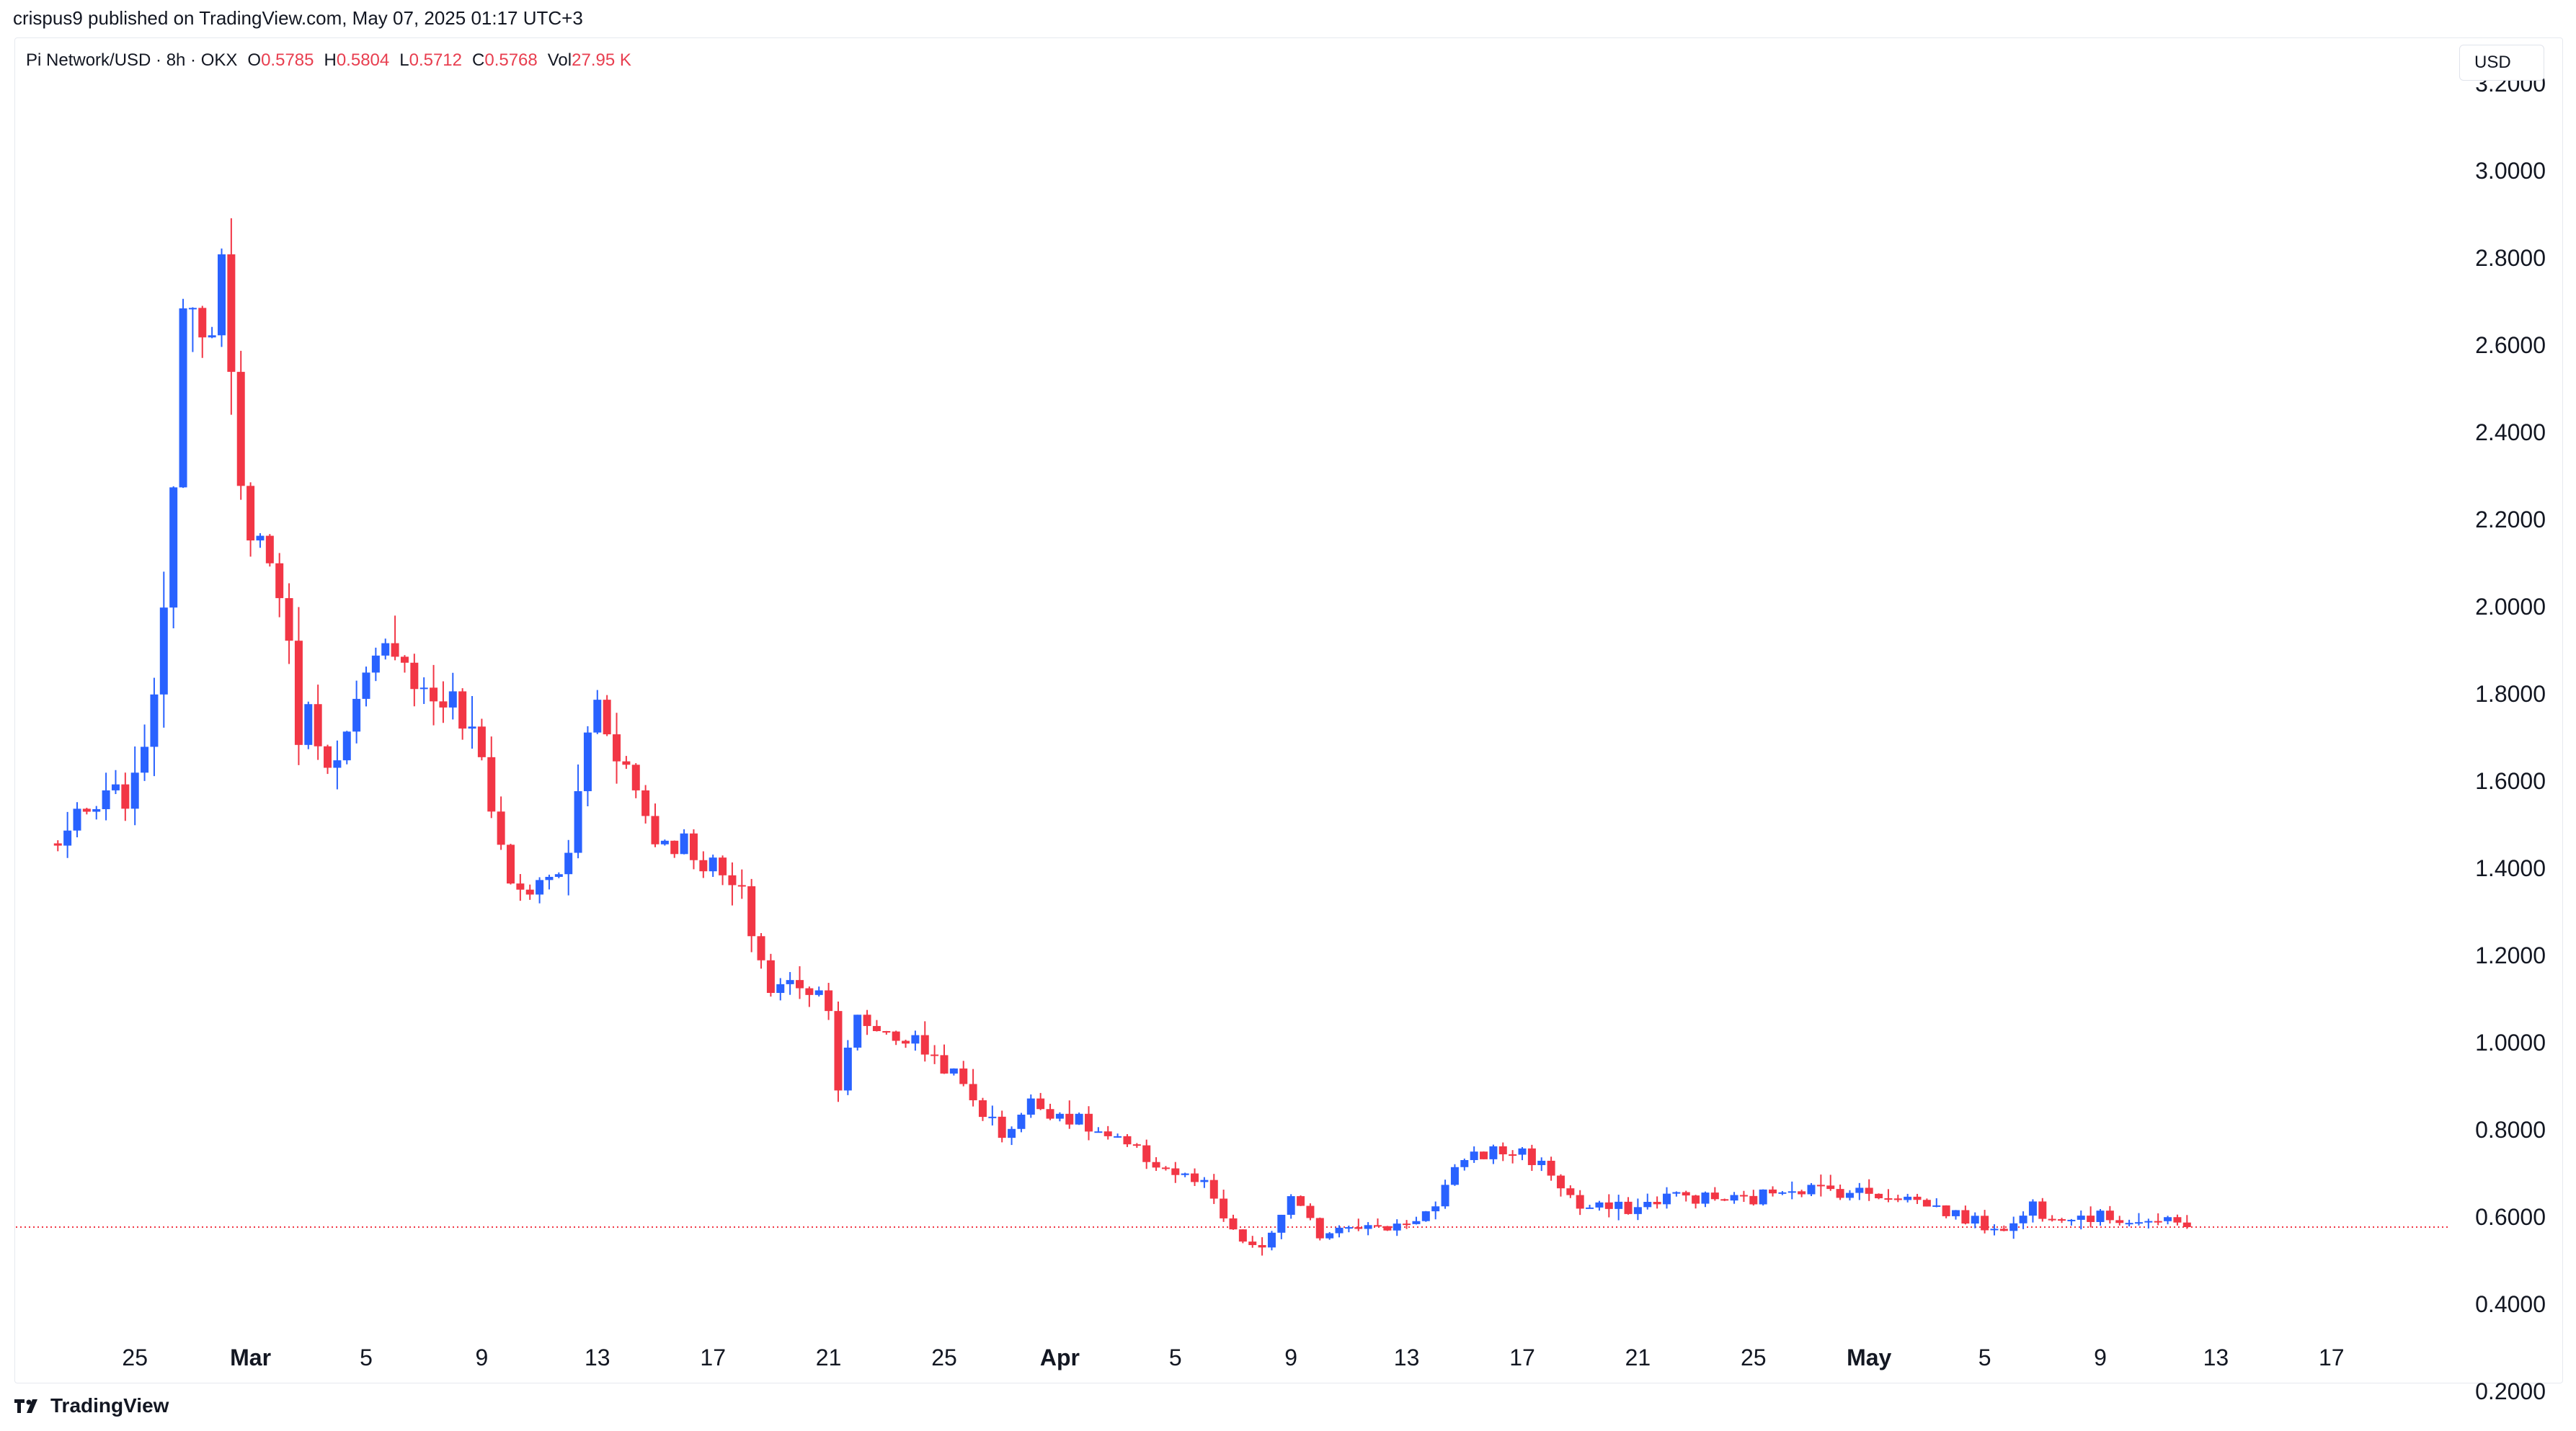 Image resolution: width=2576 pixels, height=1431 pixels. What do you see at coordinates (2501, 63) in the screenshot?
I see `currency-button: USD` at bounding box center [2501, 63].